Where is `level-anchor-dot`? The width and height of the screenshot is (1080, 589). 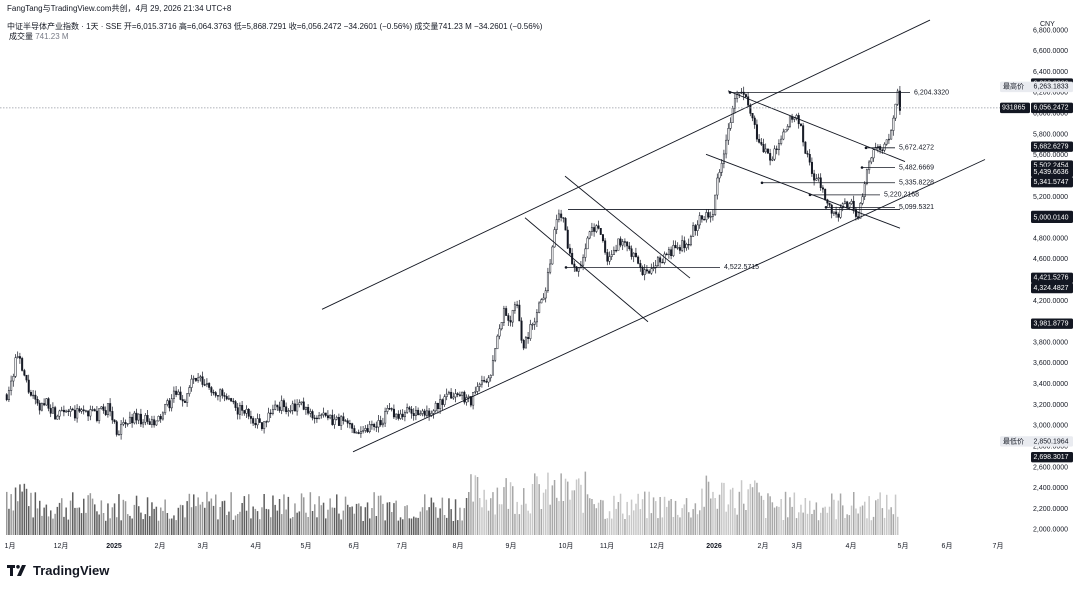
level-anchor-dot is located at coordinates (730, 92).